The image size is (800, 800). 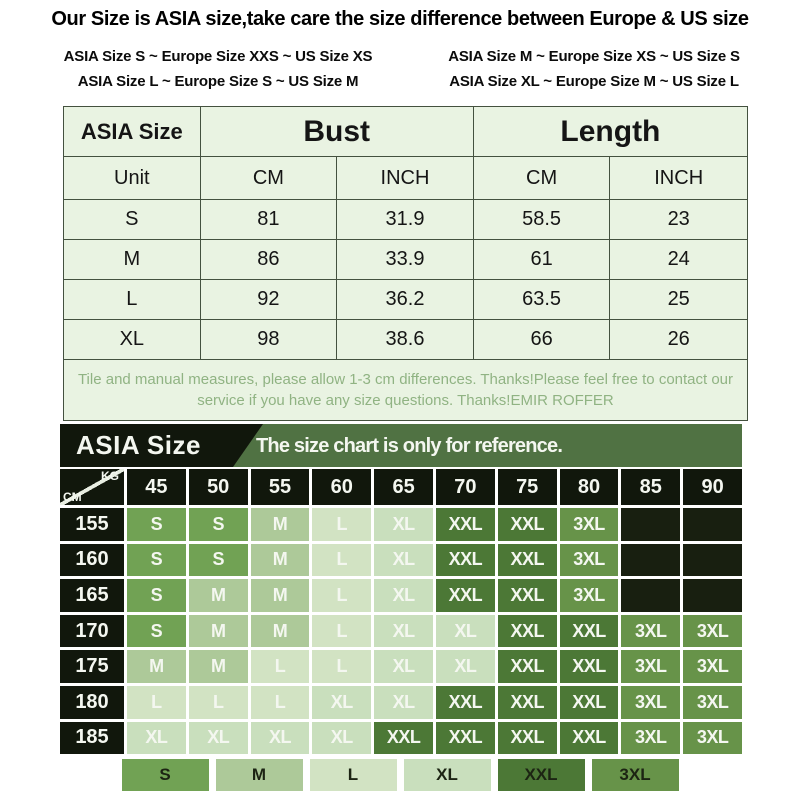 I want to click on axis-corner-cell: KG CM, so click(x=92, y=487).